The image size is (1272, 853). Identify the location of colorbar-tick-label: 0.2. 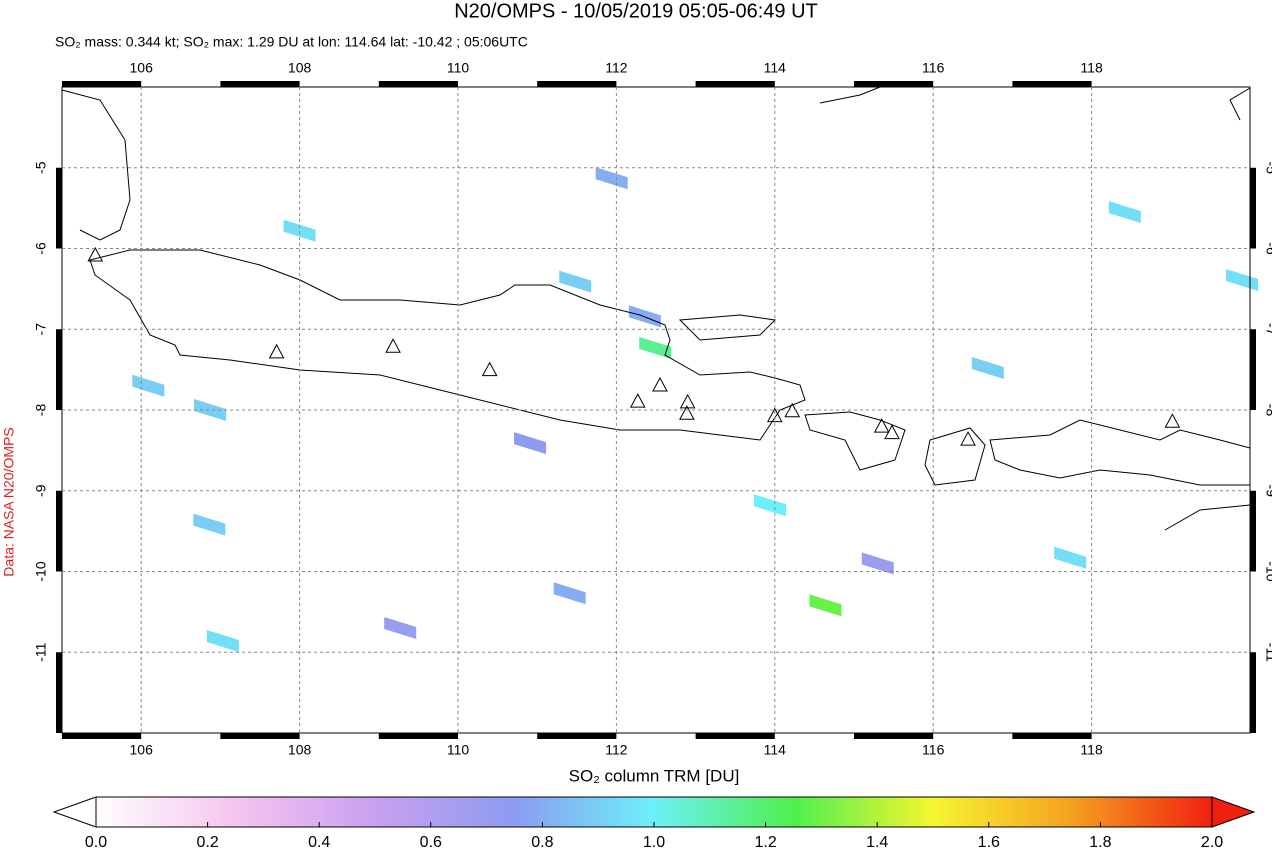
(207, 842).